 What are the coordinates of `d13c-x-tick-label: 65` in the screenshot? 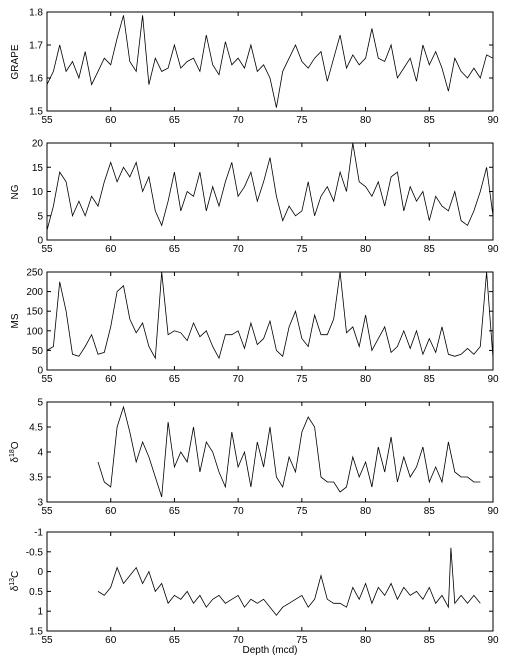 It's located at (175, 640).